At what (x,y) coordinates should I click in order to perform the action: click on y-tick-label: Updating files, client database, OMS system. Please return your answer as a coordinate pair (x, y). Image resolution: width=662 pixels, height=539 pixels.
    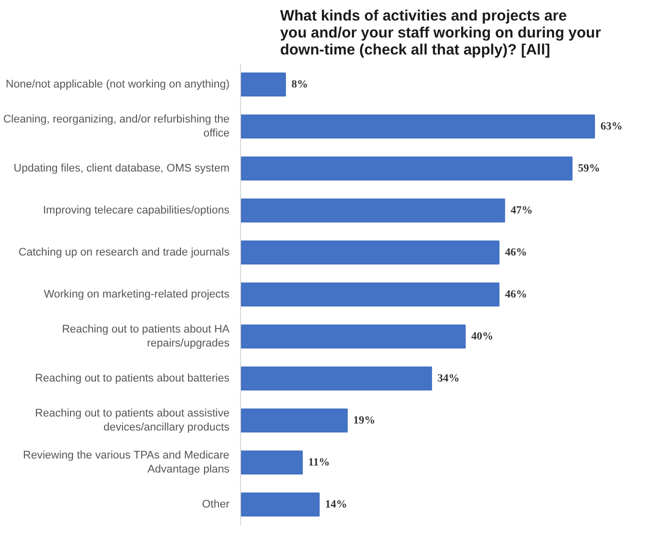
    Looking at the image, I should click on (122, 168).